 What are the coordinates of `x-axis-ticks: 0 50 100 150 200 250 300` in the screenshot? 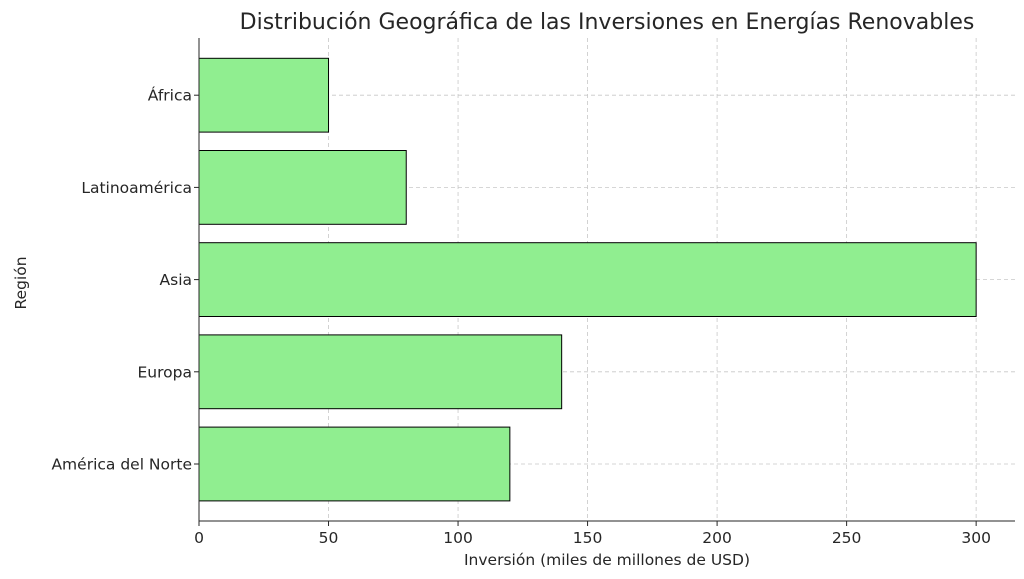 It's located at (592, 534).